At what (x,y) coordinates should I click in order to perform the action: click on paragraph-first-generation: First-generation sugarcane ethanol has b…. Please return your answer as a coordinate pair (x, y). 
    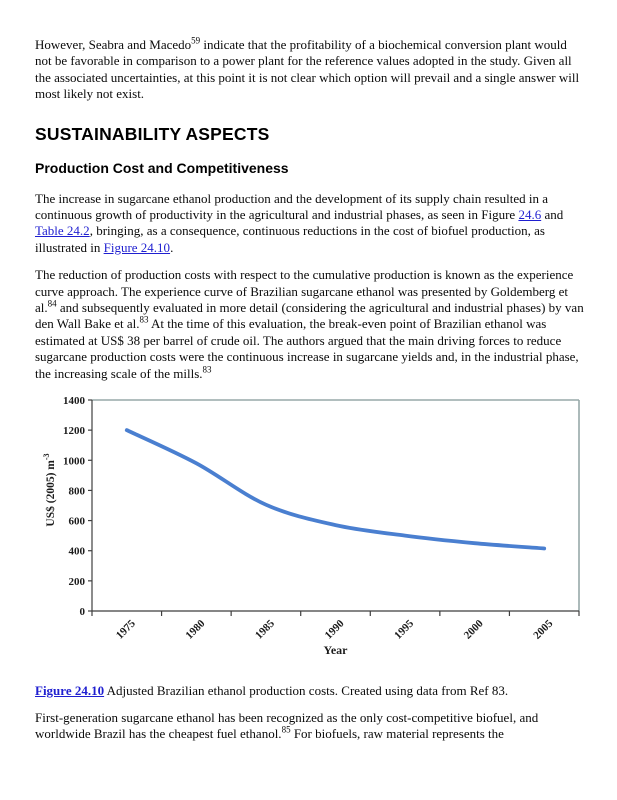
    Looking at the image, I should click on (309, 726).